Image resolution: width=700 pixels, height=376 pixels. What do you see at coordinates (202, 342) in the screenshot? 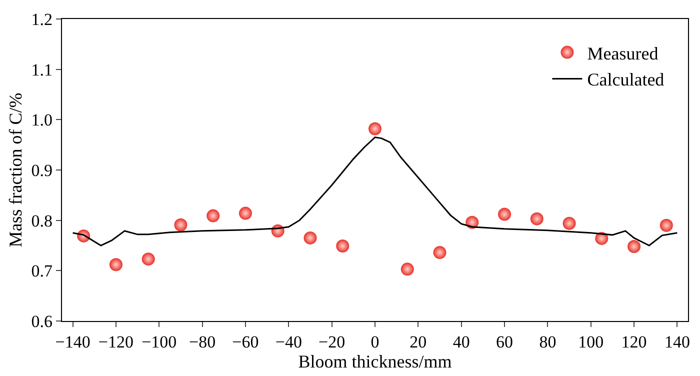
I see `x-tick-label: −80` at bounding box center [202, 342].